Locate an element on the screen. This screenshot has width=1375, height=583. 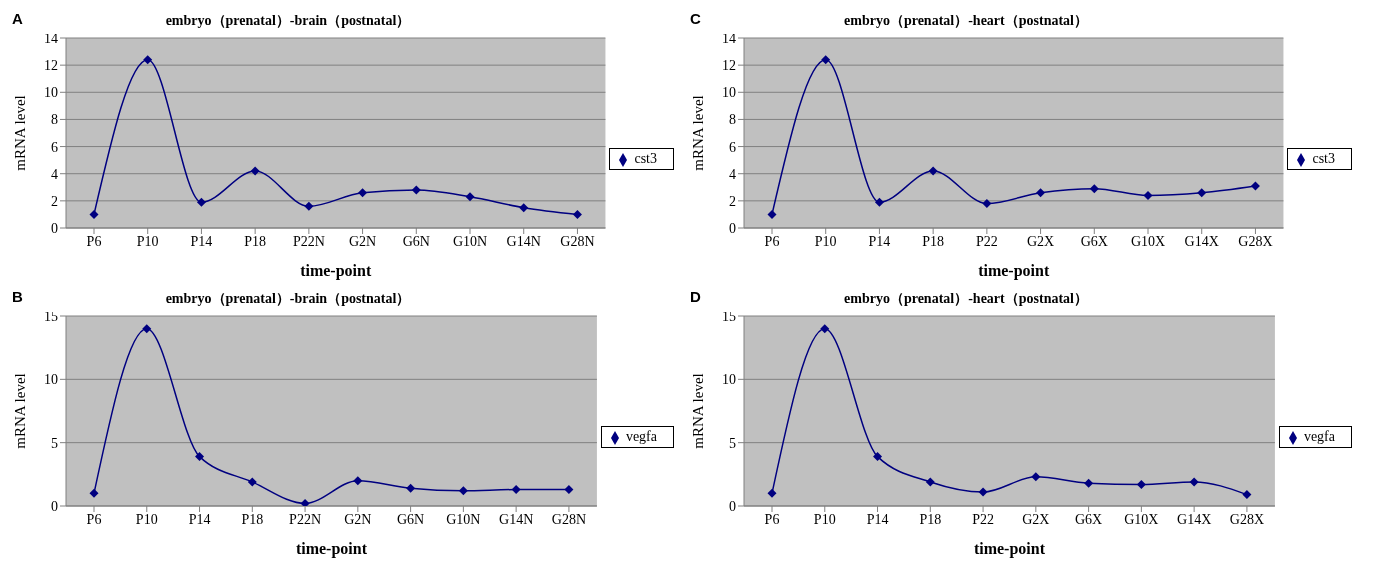
x-tick-label: G10X is located at coordinates (1141, 519).